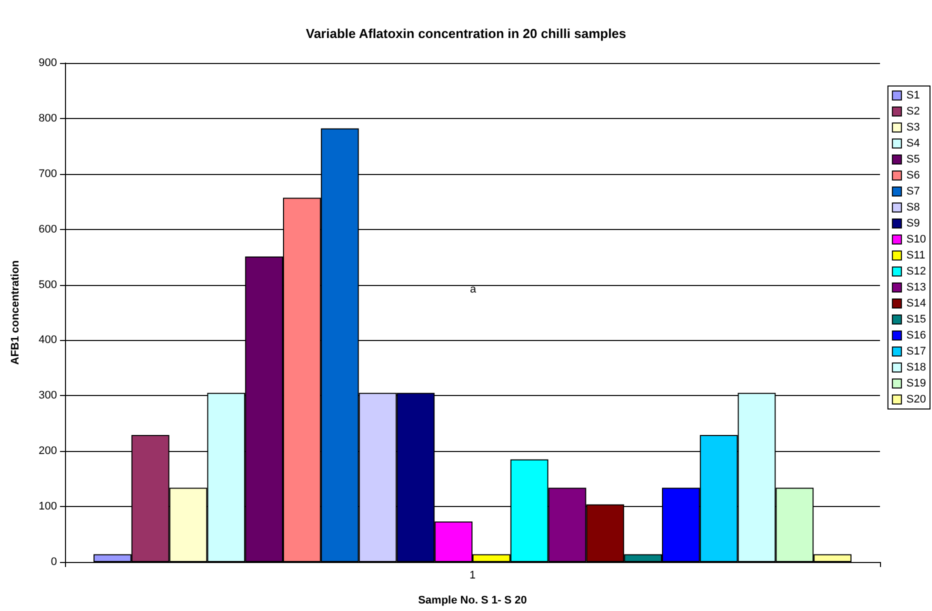  What do you see at coordinates (913, 224) in the screenshot?
I see `legend-label: S9` at bounding box center [913, 224].